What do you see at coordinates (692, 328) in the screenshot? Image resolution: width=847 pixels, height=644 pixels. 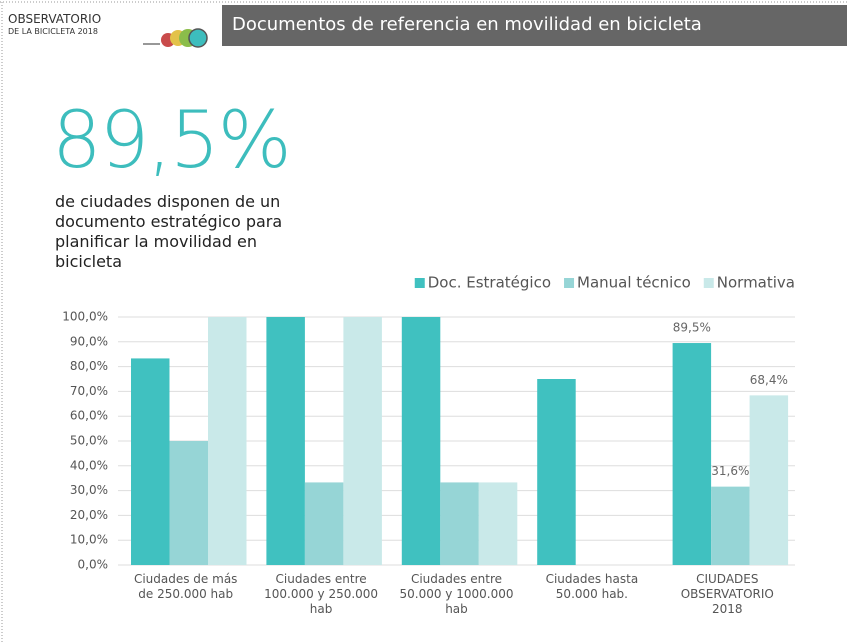 I see `value-label: 89,5%` at bounding box center [692, 328].